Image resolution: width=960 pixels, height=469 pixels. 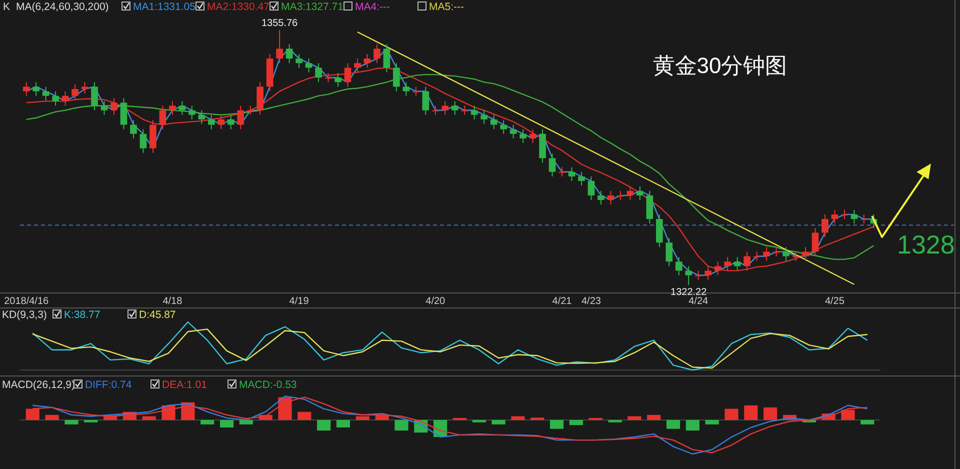 What do you see at coordinates (157, 315) in the screenshot?
I see `series-label: D:45.87` at bounding box center [157, 315].